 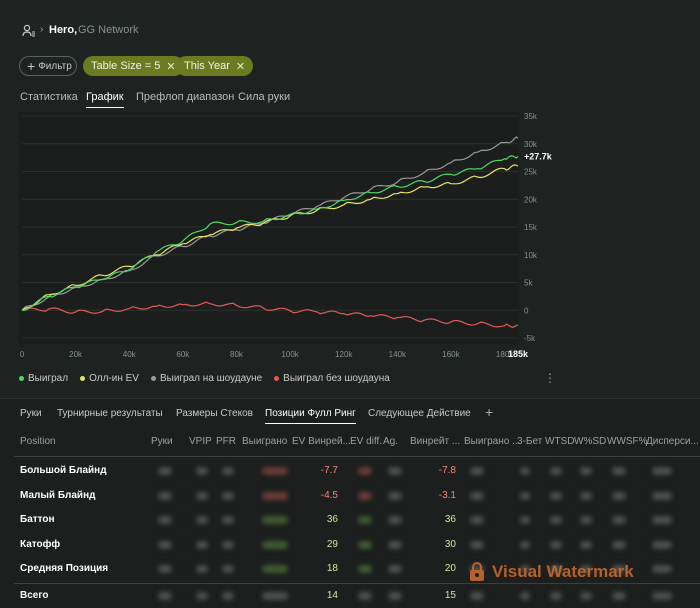 I want to click on watermark: Visual Watermark, so click(x=551, y=572).